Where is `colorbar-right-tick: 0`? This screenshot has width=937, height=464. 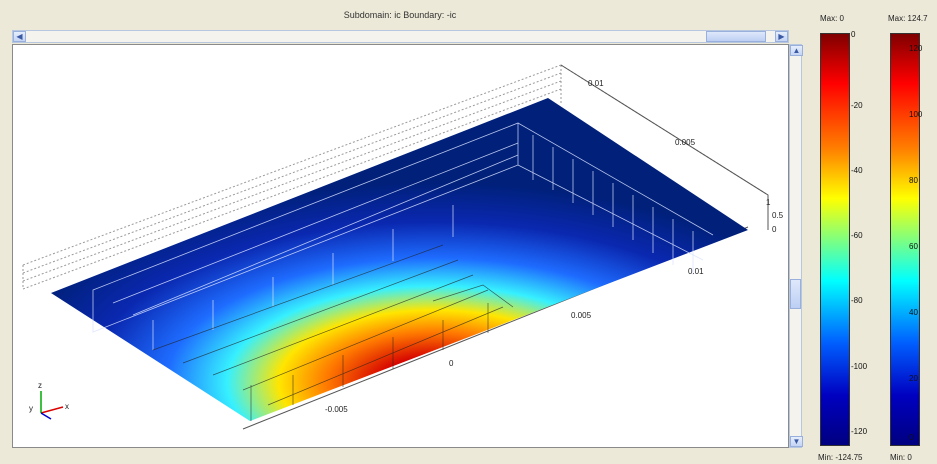
colorbar-right-tick: 0 is located at coordinates (911, 437).